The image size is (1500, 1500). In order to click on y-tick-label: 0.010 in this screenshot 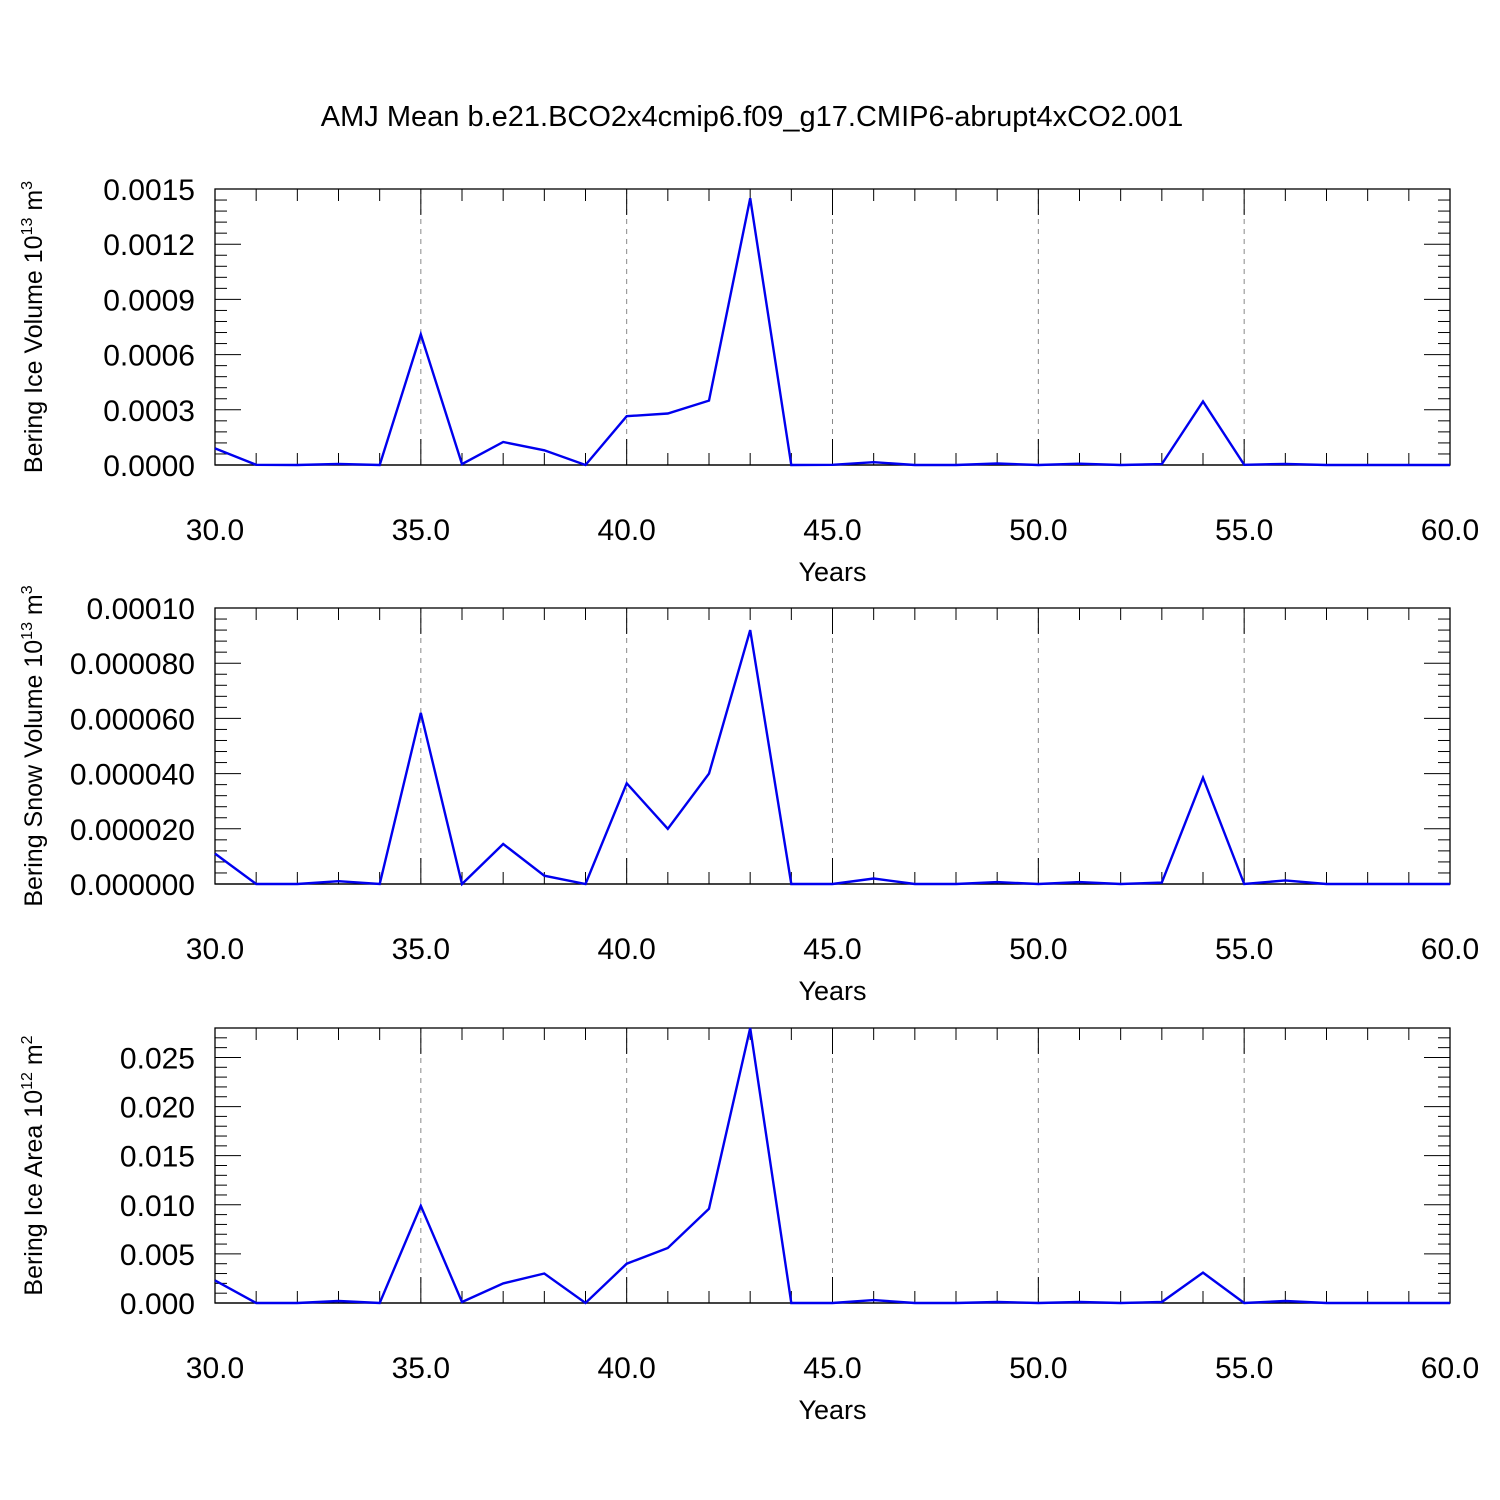, I will do `click(157, 1206)`.